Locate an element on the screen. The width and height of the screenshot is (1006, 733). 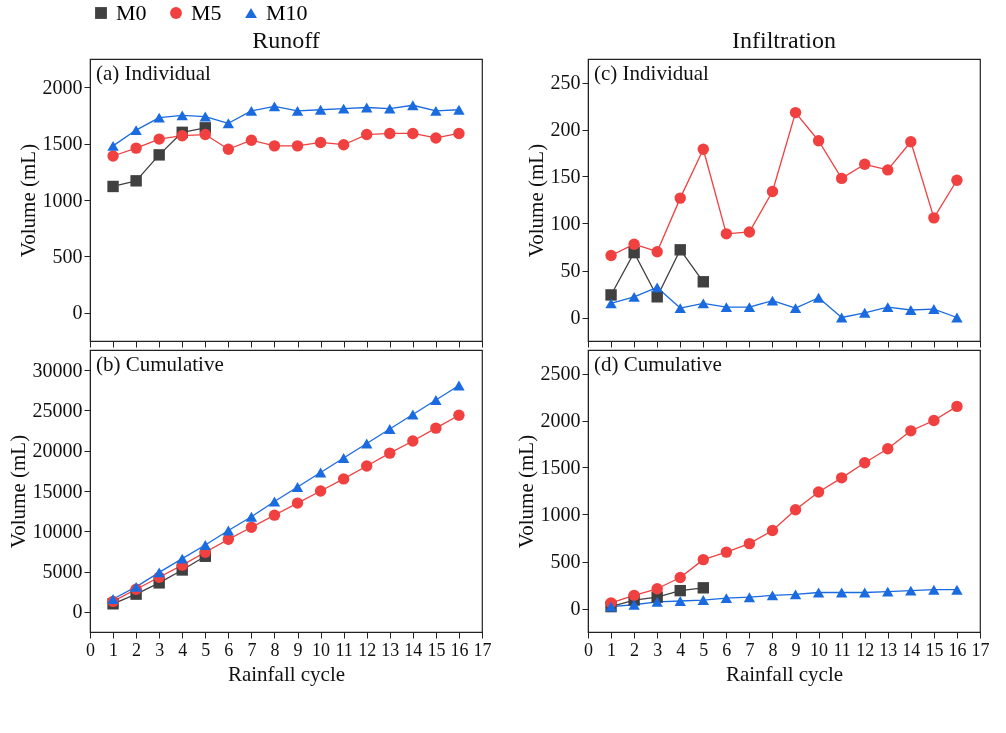
y-tick-label: 2000 is located at coordinates (560, 420).